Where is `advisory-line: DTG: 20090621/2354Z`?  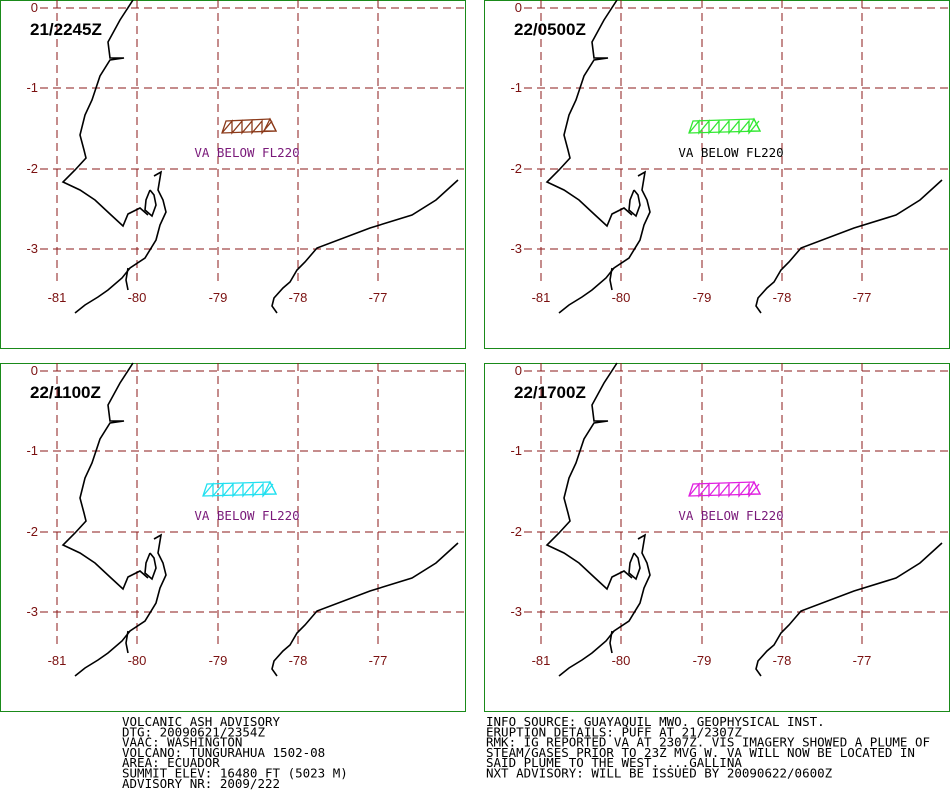
advisory-line: DTG: 20090621/2354Z is located at coordinates (193, 731).